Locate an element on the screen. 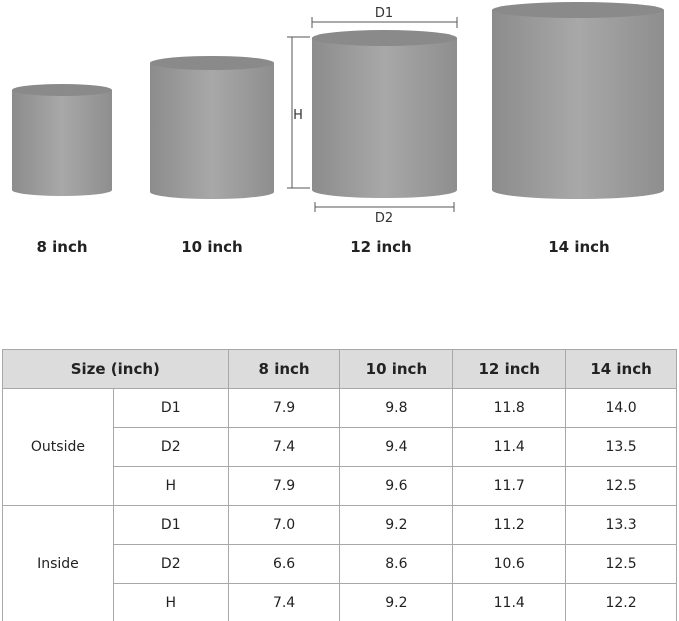  value-cell: 11.8 is located at coordinates (509, 408).